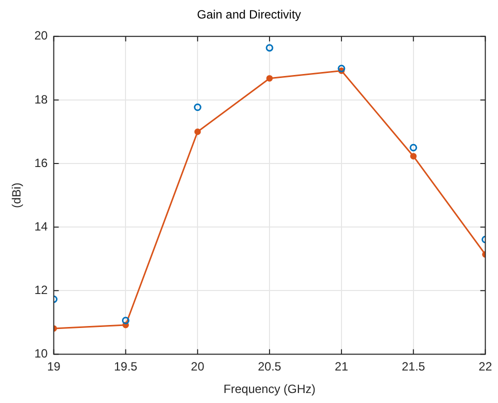 This screenshot has width=498, height=403. Describe the element at coordinates (41, 163) in the screenshot. I see `y-tick-label: 16` at that location.